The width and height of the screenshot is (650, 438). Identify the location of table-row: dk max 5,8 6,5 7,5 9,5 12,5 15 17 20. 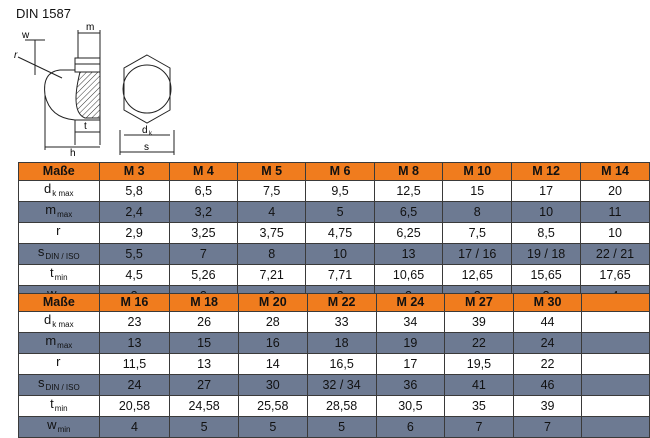
(334, 191).